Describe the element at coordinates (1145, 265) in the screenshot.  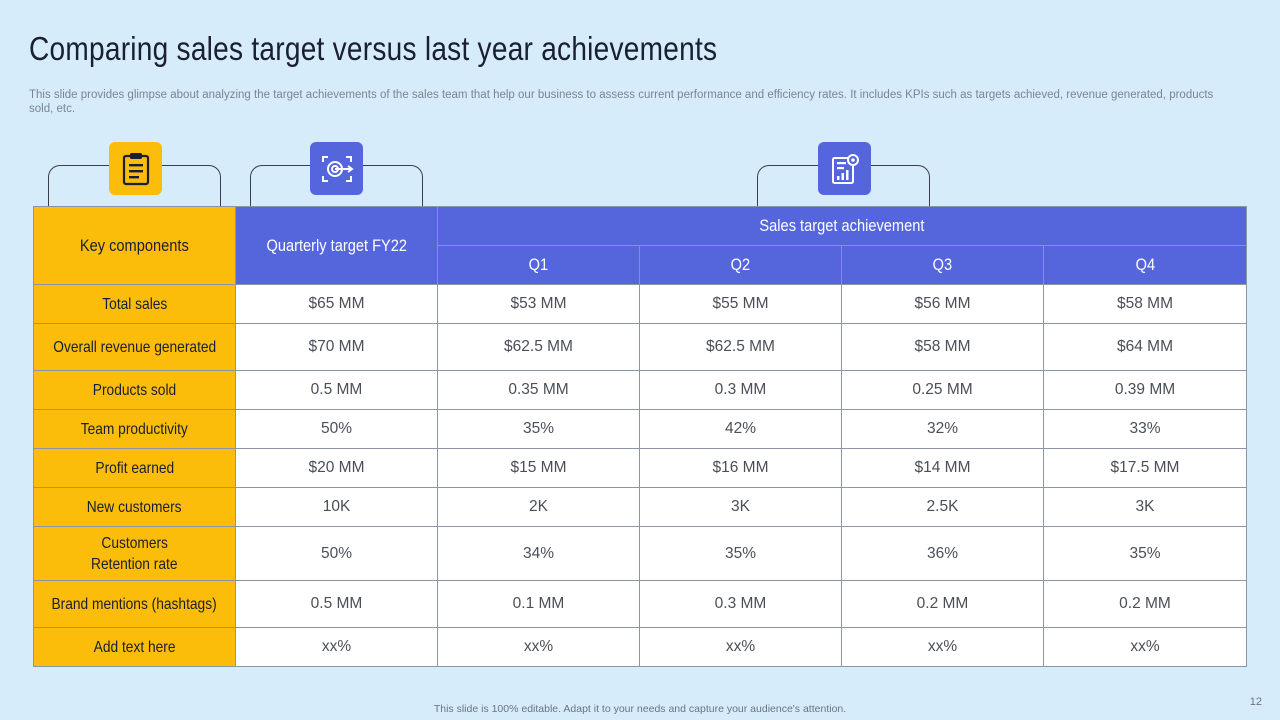
I see `header-q4: Q4` at that location.